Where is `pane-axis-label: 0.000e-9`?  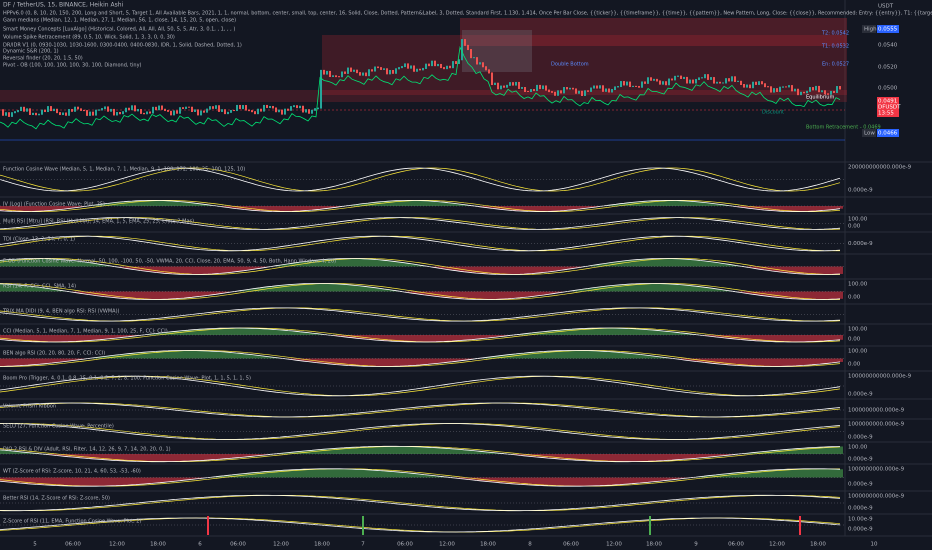
pane-axis-label: 0.000e-9 is located at coordinates (860, 485).